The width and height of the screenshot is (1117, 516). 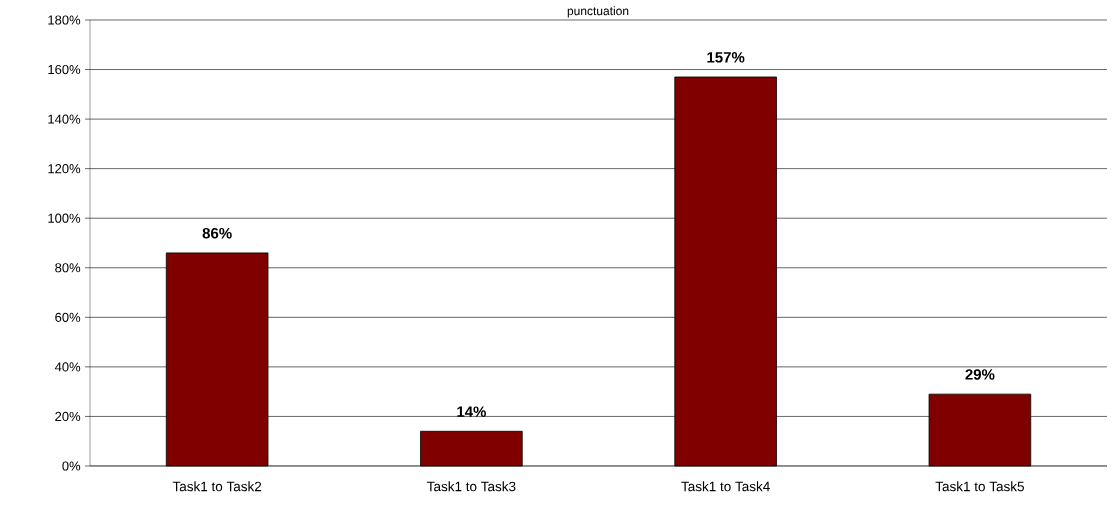 What do you see at coordinates (71, 466) in the screenshot?
I see `y-tick-label: 0%` at bounding box center [71, 466].